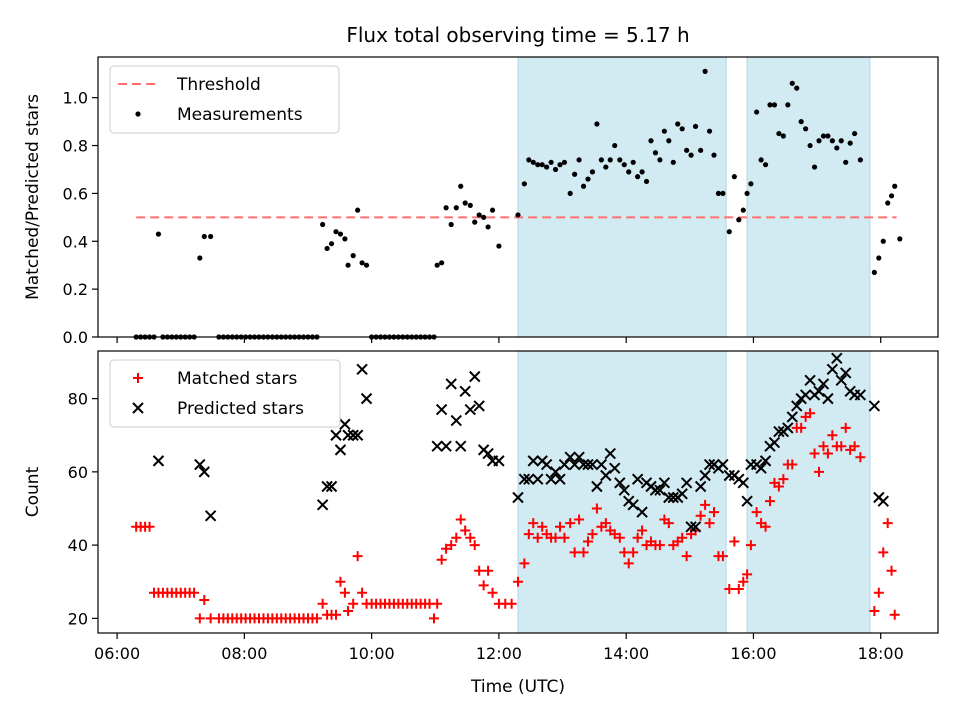 The width and height of the screenshot is (960, 720). What do you see at coordinates (78, 472) in the screenshot?
I see `y-tick-label: 60` at bounding box center [78, 472].